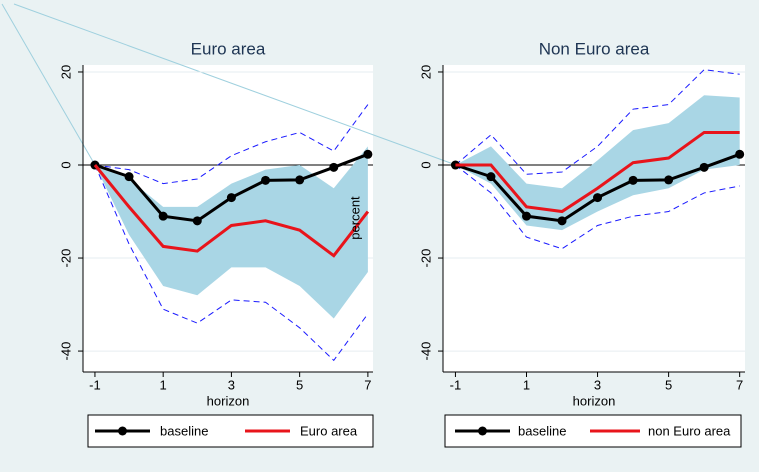 The height and width of the screenshot is (472, 759). I want to click on chart-title: Non Euro area, so click(594, 48).